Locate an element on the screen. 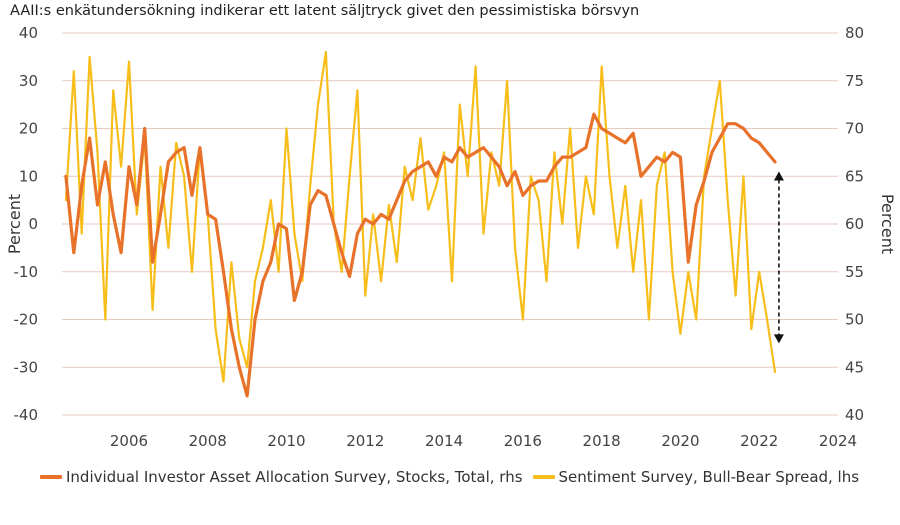 The image size is (900, 525). y-tick-label-left: 30 is located at coordinates (28, 81).